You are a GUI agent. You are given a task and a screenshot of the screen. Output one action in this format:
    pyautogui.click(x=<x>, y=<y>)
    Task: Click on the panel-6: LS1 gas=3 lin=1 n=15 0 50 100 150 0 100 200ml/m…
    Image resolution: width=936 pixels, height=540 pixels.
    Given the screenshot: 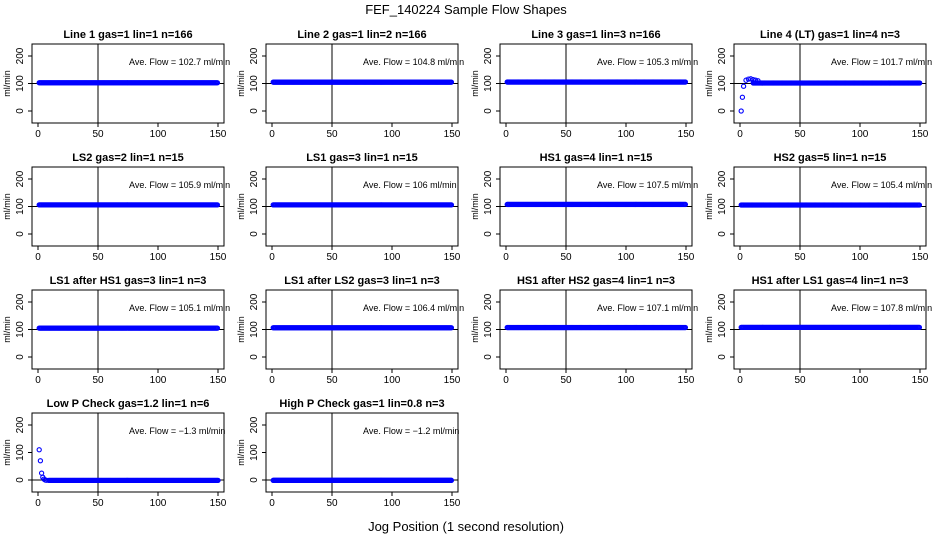 What is the action you would take?
    pyautogui.click(x=348, y=207)
    